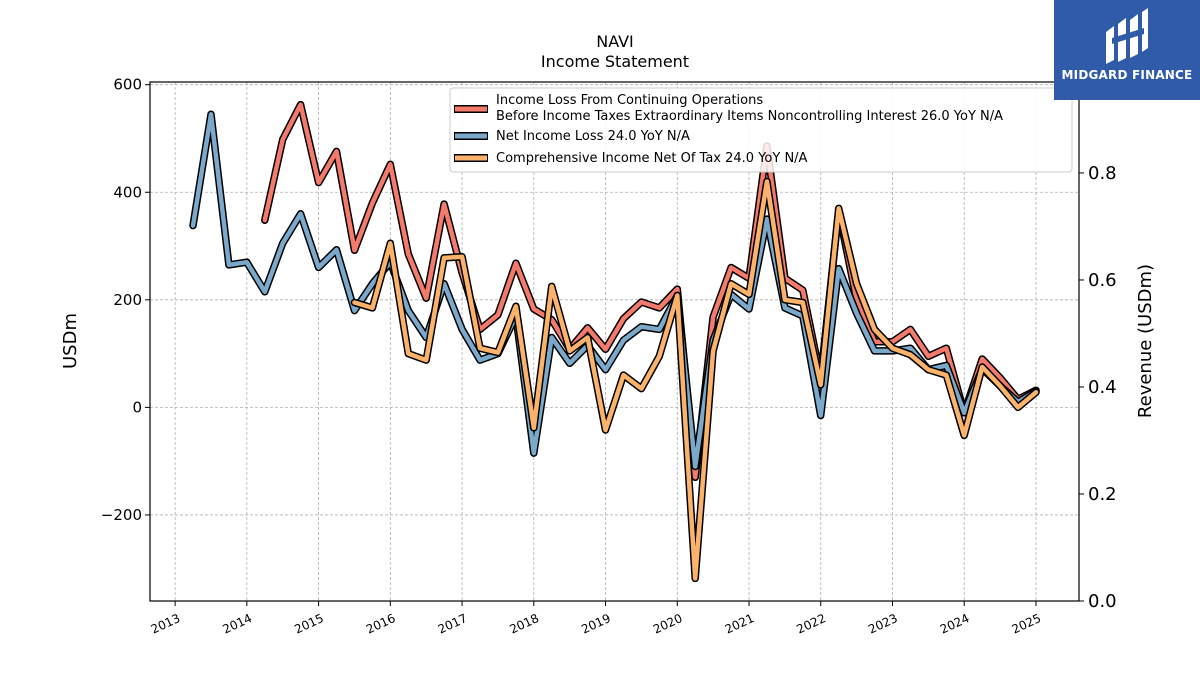  I want to click on y2-axis-ticks: 0.0 0.2 0.4 0.6 0.8, so click(1098, 387).